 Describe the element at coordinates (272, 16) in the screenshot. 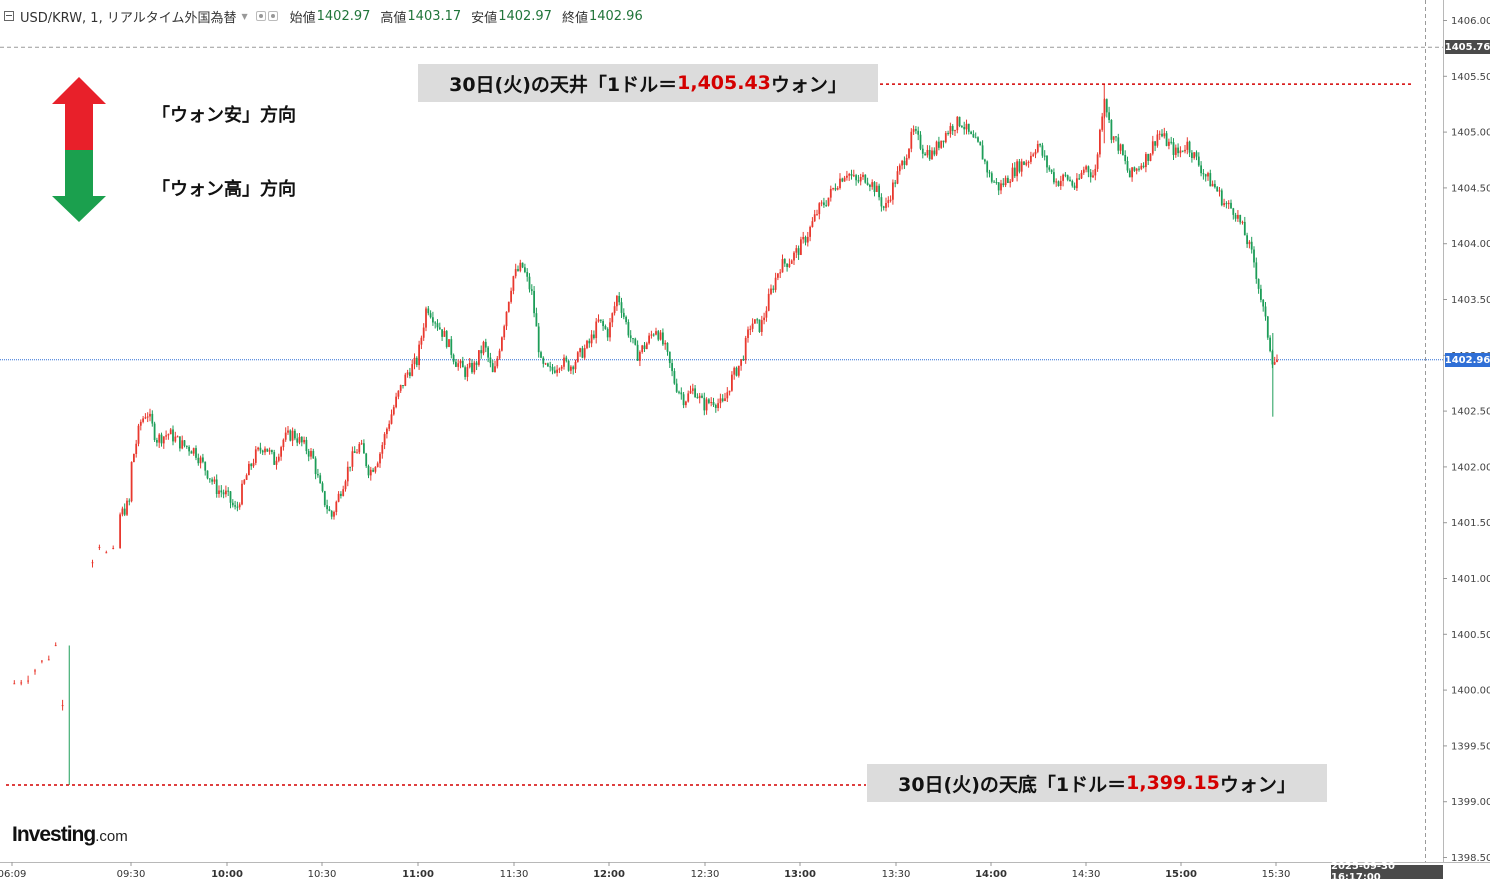

I see `settings-icon` at that location.